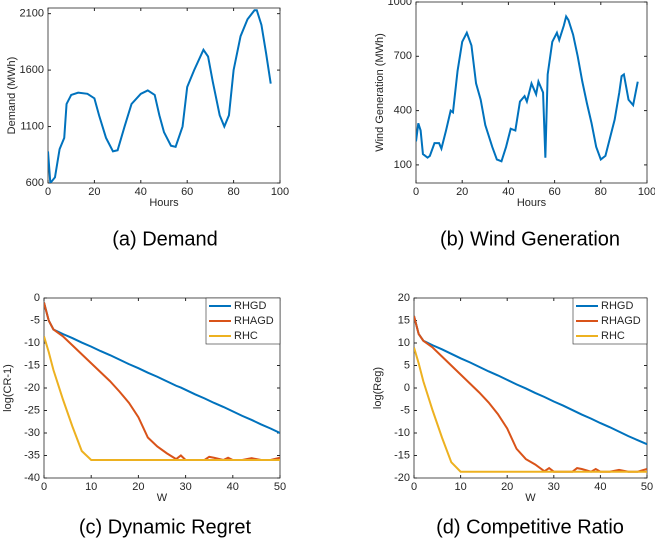 Image resolution: width=655 pixels, height=550 pixels. I want to click on y-tick-label: 20, so click(404, 298).